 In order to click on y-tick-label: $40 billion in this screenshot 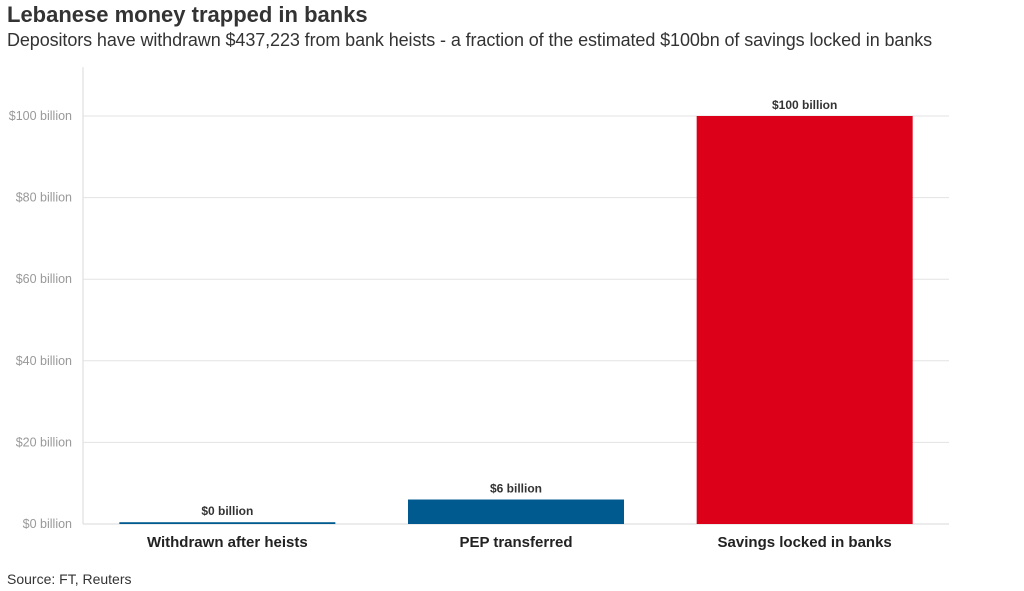, I will do `click(44, 361)`.